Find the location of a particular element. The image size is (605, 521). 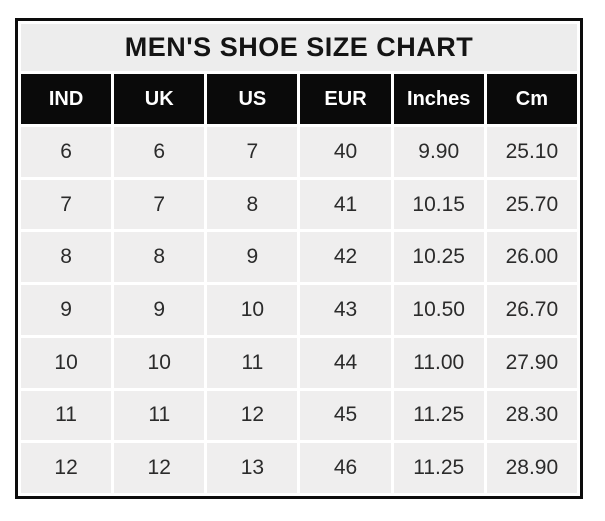

table-row: 10 10 11 44 11.00 27.90 is located at coordinates (299, 362).